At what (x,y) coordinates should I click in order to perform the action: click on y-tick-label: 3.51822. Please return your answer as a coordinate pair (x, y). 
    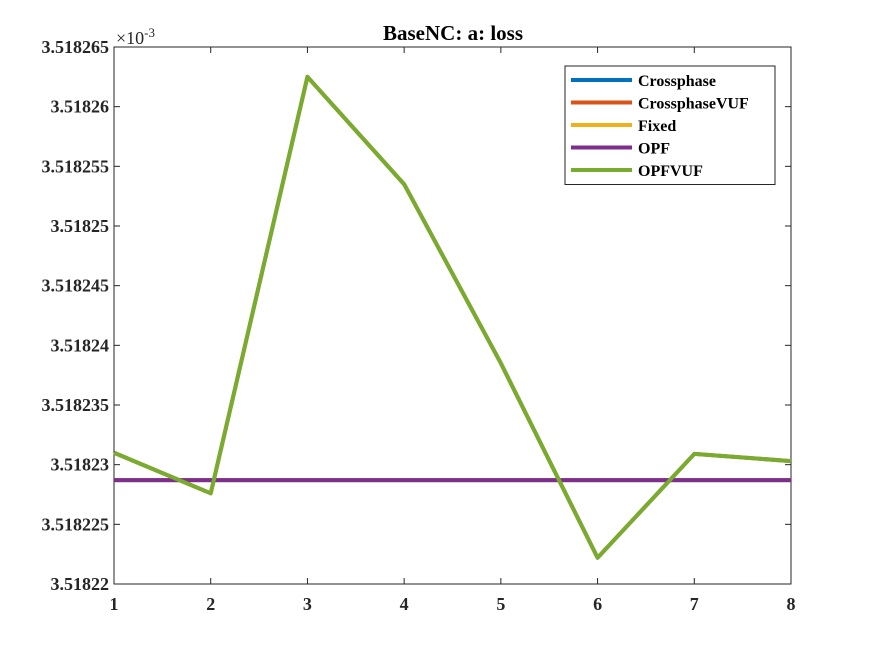
    Looking at the image, I should click on (80, 584).